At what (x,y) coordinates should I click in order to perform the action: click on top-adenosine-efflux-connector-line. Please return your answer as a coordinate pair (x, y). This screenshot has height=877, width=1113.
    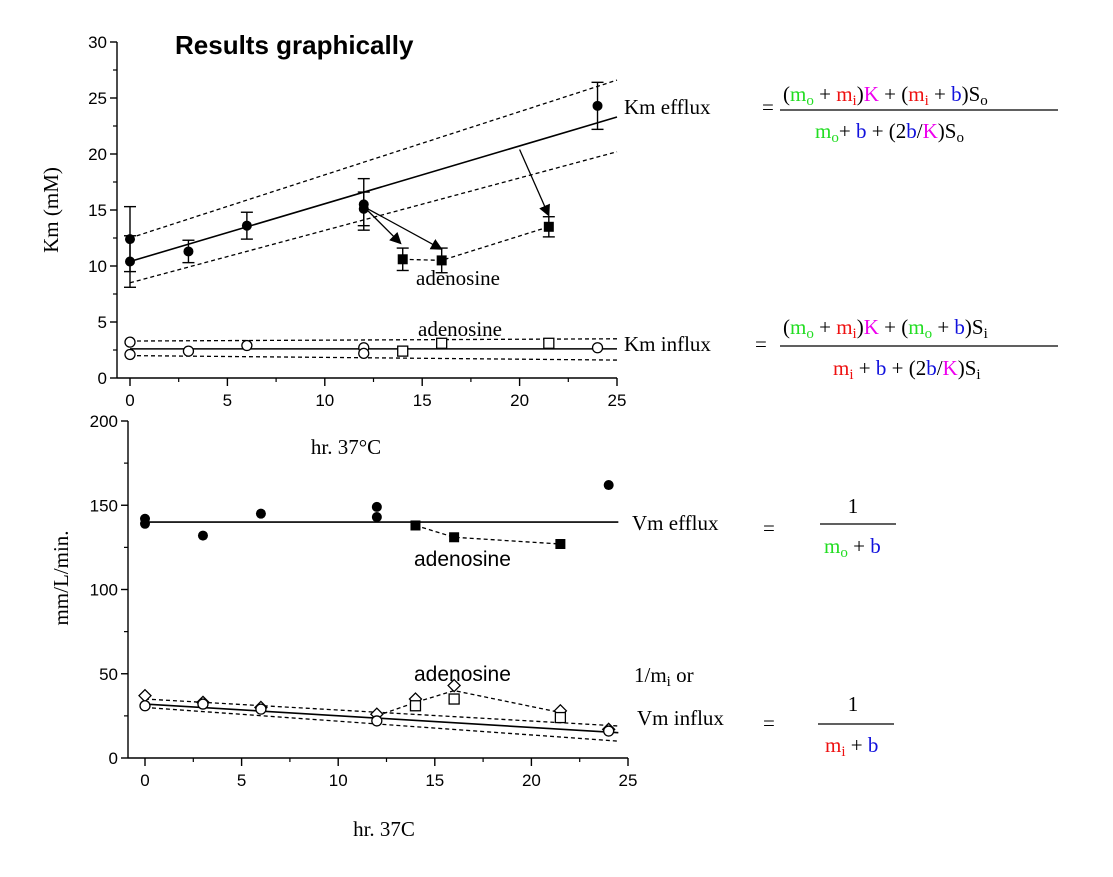
    Looking at the image, I should click on (476, 244).